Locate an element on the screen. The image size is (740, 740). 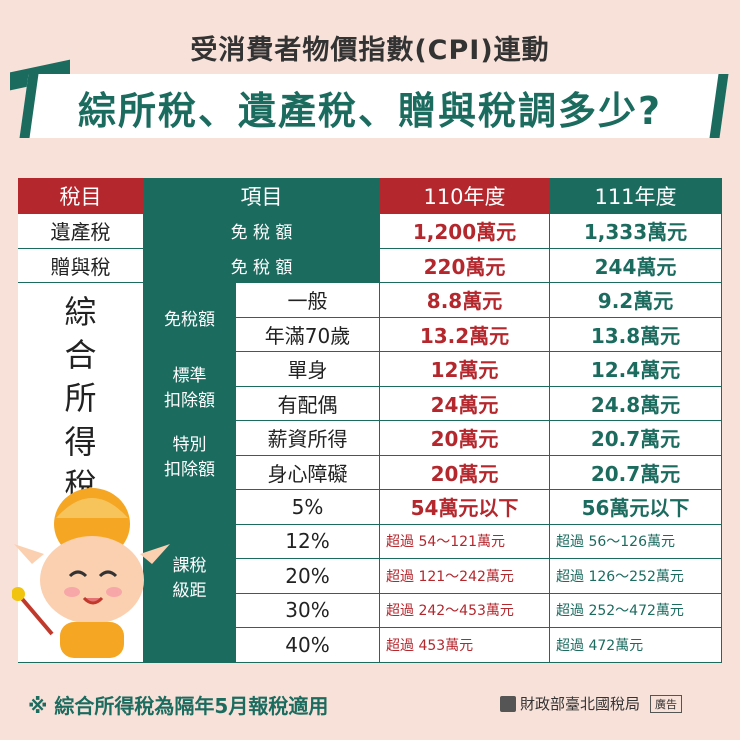
table-row: 有配偶 24萬元 24.8萬元 is located at coordinates (370, 403).